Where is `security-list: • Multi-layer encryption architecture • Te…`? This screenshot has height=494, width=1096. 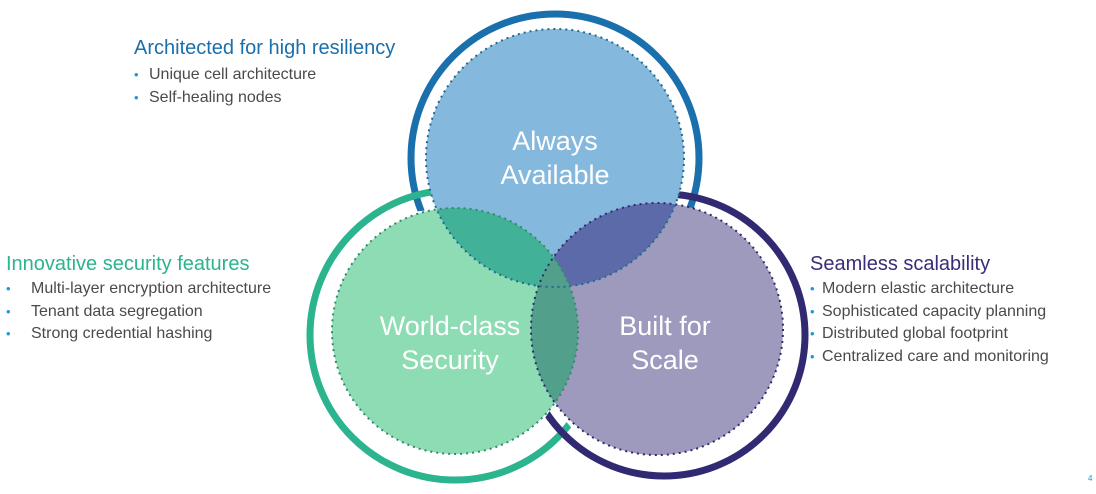 security-list: • Multi-layer encryption architecture • Te… is located at coordinates (138, 312).